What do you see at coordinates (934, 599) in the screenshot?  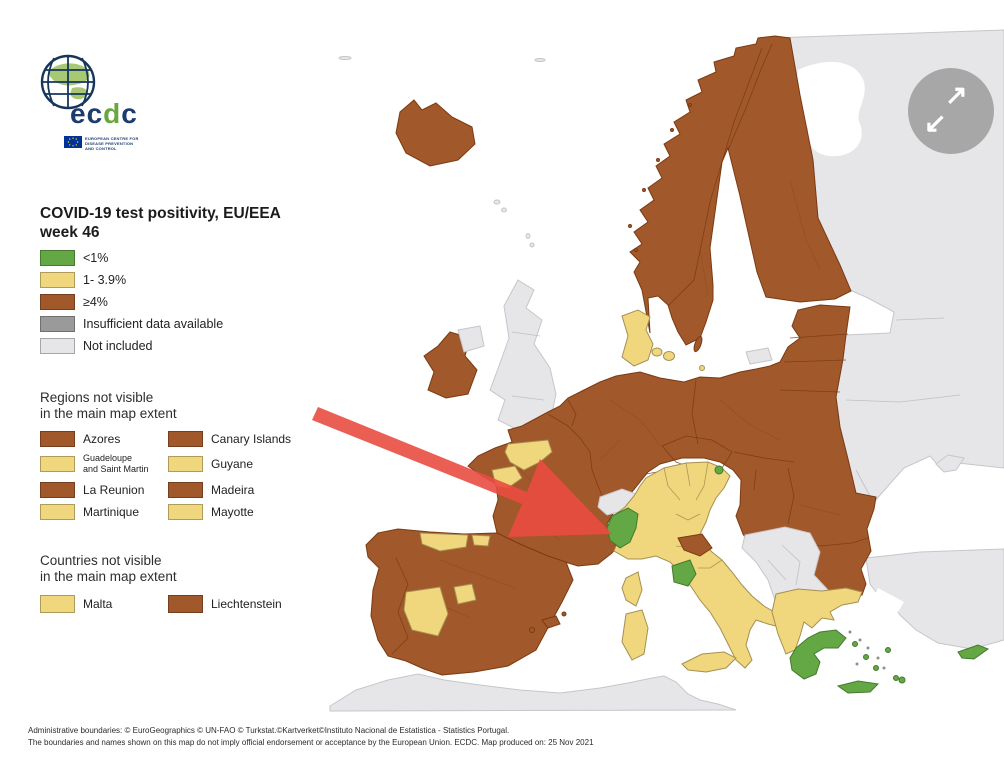 I see `map-region-turkey` at bounding box center [934, 599].